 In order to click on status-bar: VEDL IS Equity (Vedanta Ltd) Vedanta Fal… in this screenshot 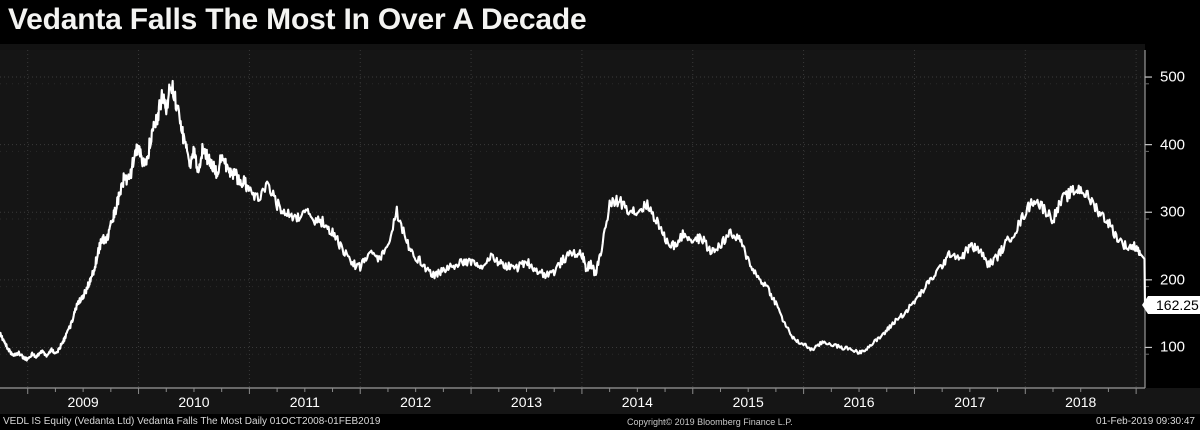, I will do `click(600, 422)`.